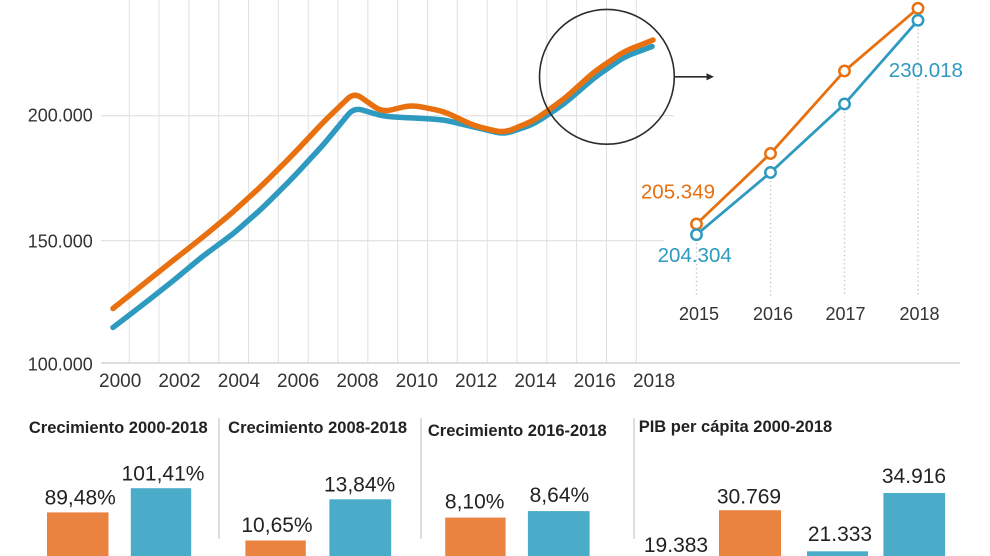 Image resolution: width=990 pixels, height=556 pixels. I want to click on svg-text: 2012, so click(476, 381).